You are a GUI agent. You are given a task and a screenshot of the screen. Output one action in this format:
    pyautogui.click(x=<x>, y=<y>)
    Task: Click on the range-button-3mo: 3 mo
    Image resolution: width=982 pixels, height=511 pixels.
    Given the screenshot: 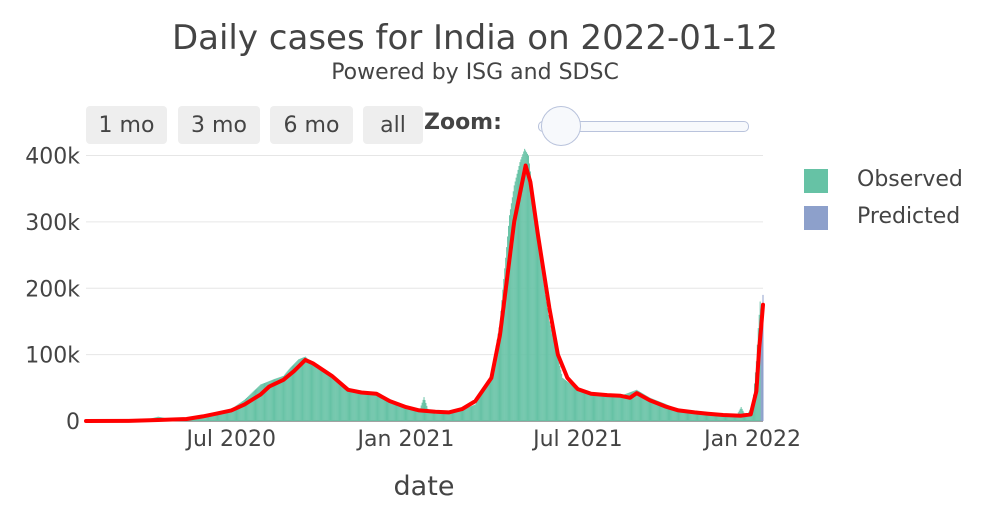 What is the action you would take?
    pyautogui.click(x=219, y=125)
    